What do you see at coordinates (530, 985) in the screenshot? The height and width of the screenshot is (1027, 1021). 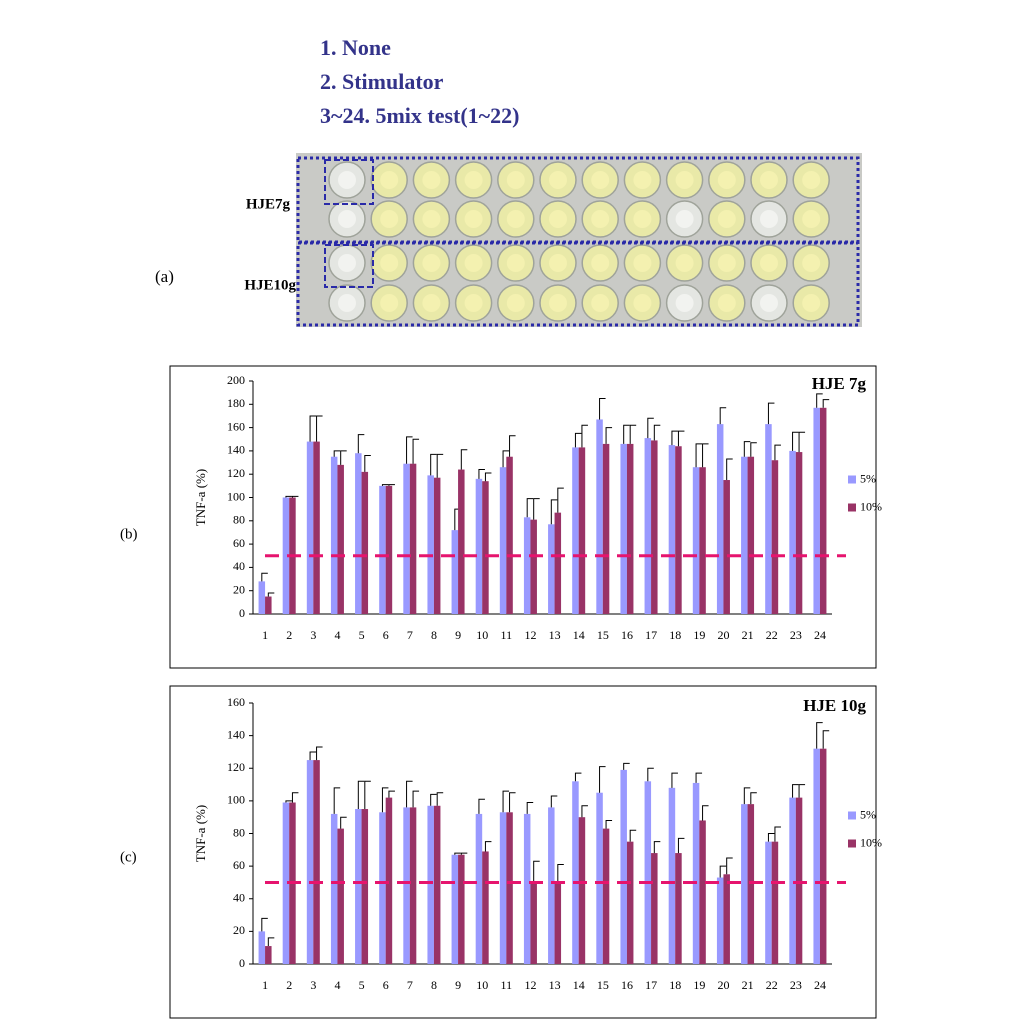 I see `x-tick-label: 12` at bounding box center [530, 985].